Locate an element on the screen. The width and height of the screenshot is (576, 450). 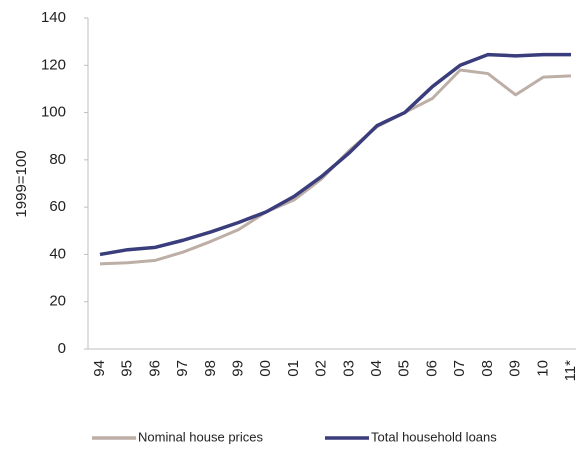
legend-label: Total household loans is located at coordinates (434, 436).